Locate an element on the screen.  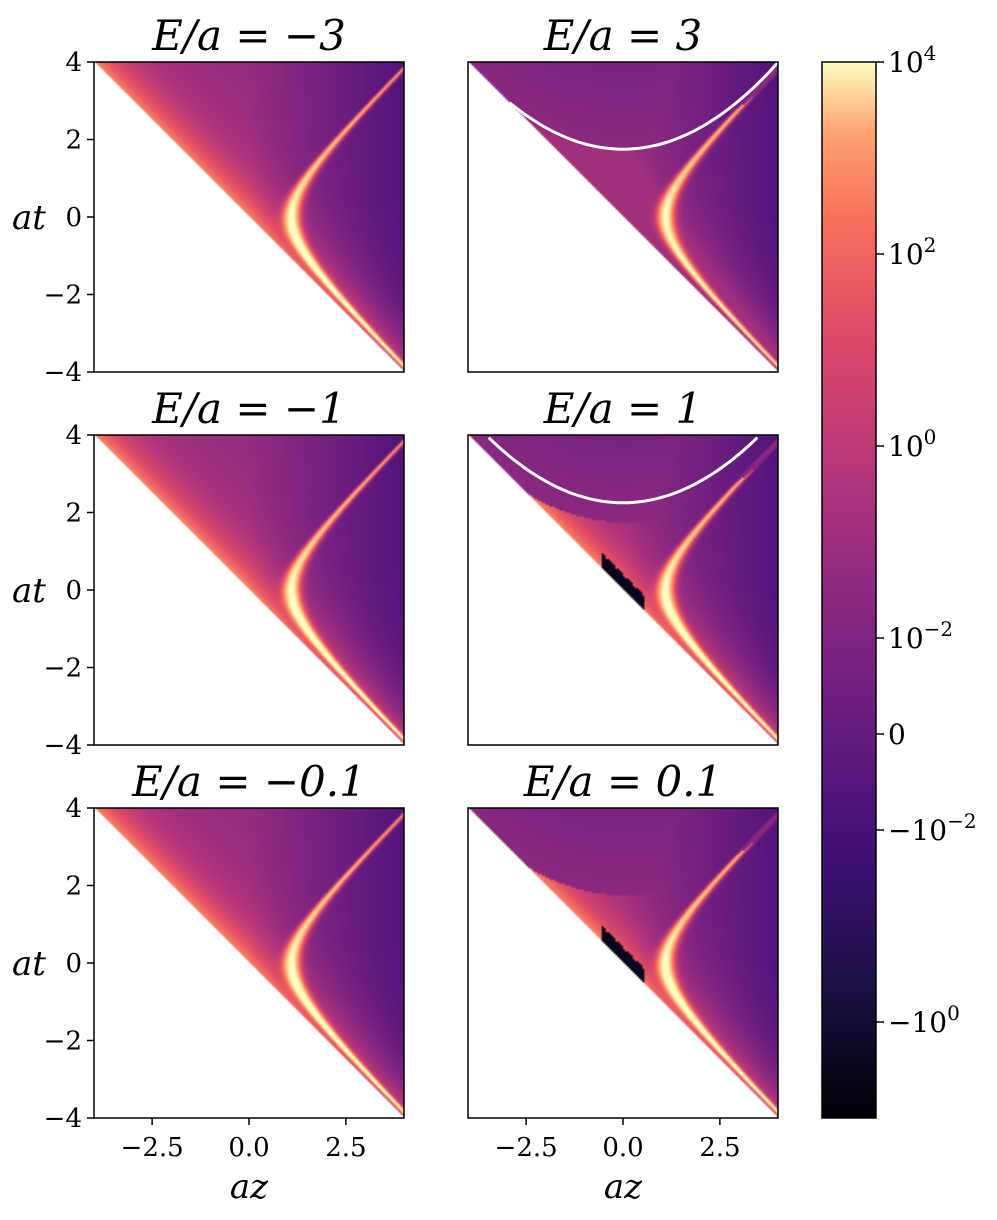
colorbar-gradient is located at coordinates (849, 590).